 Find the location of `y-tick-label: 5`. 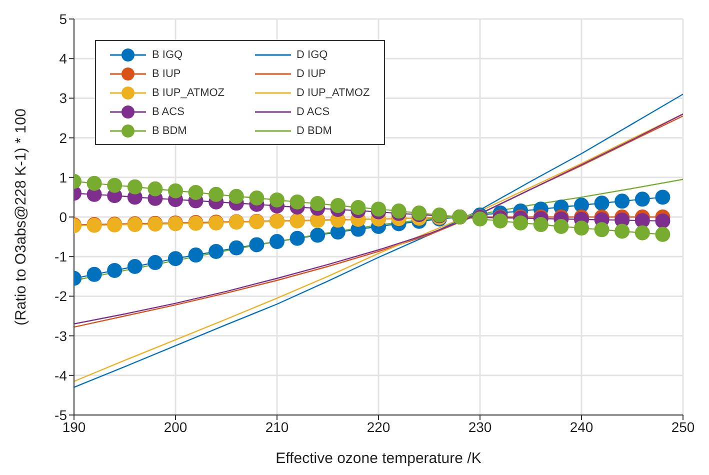

y-tick-label: 5 is located at coordinates (63, 18).